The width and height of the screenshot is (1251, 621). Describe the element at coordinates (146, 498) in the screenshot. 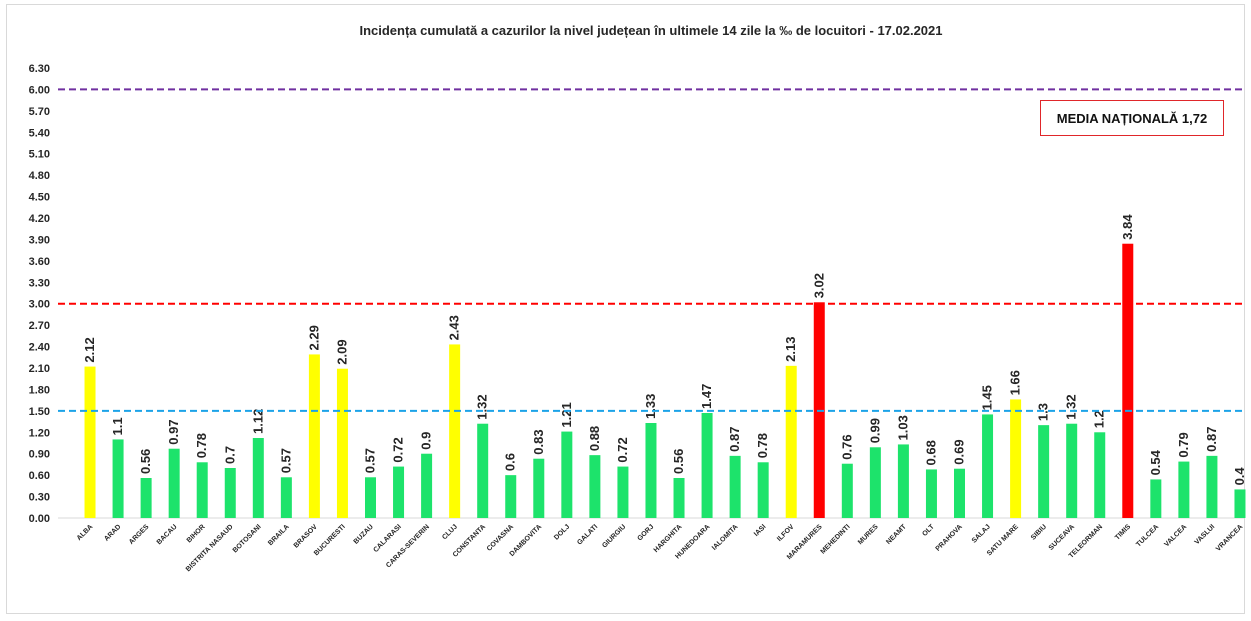

I see `bar-arges` at that location.